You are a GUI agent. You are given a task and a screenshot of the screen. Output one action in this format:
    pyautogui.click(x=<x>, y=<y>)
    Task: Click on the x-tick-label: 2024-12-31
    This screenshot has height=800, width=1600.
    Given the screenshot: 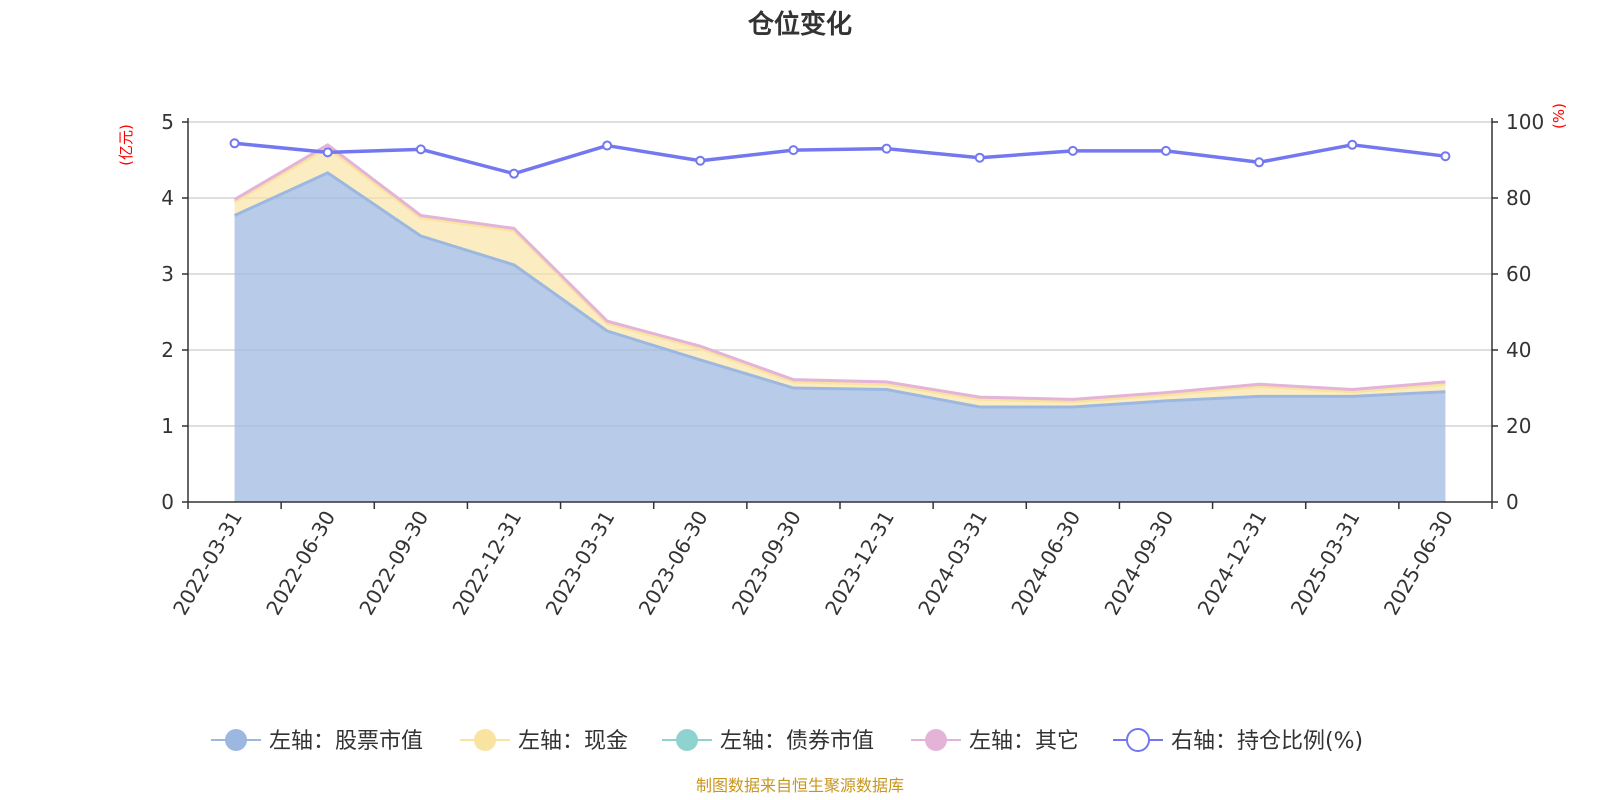 What is the action you would take?
    pyautogui.click(x=1232, y=563)
    